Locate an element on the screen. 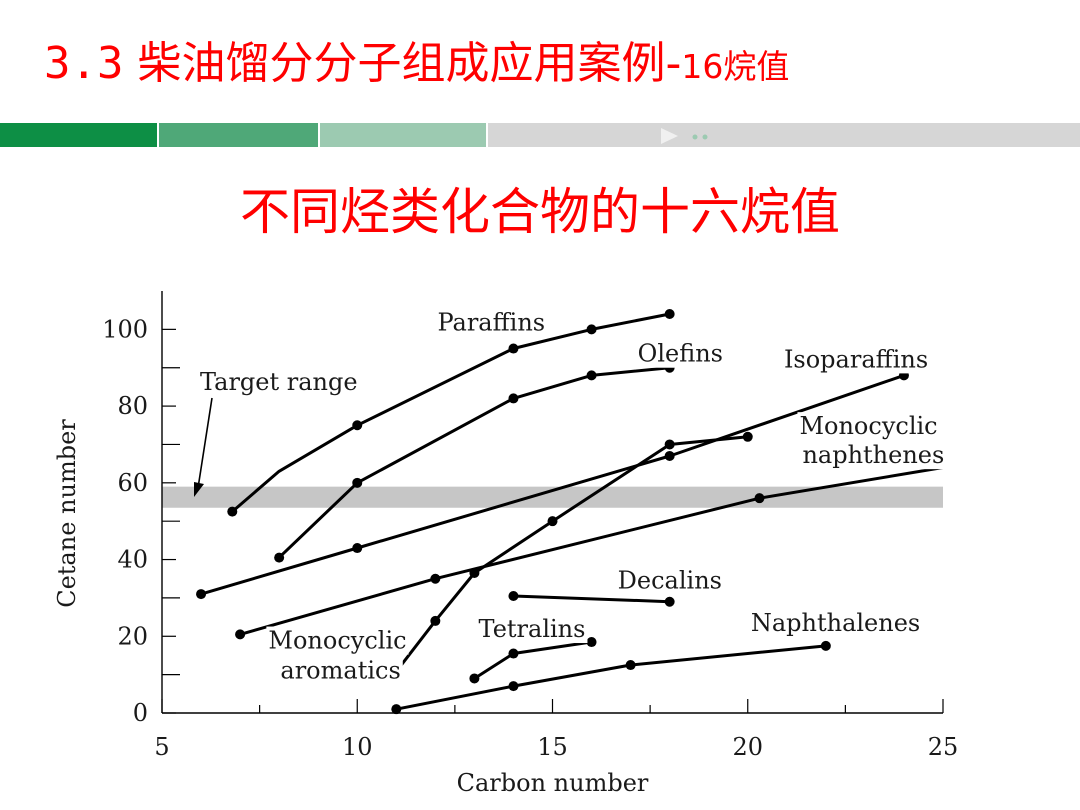 The image size is (1080, 810). slide-title: 3.3 柴油馏分分子组成应用案例-16烷值 is located at coordinates (416, 65).